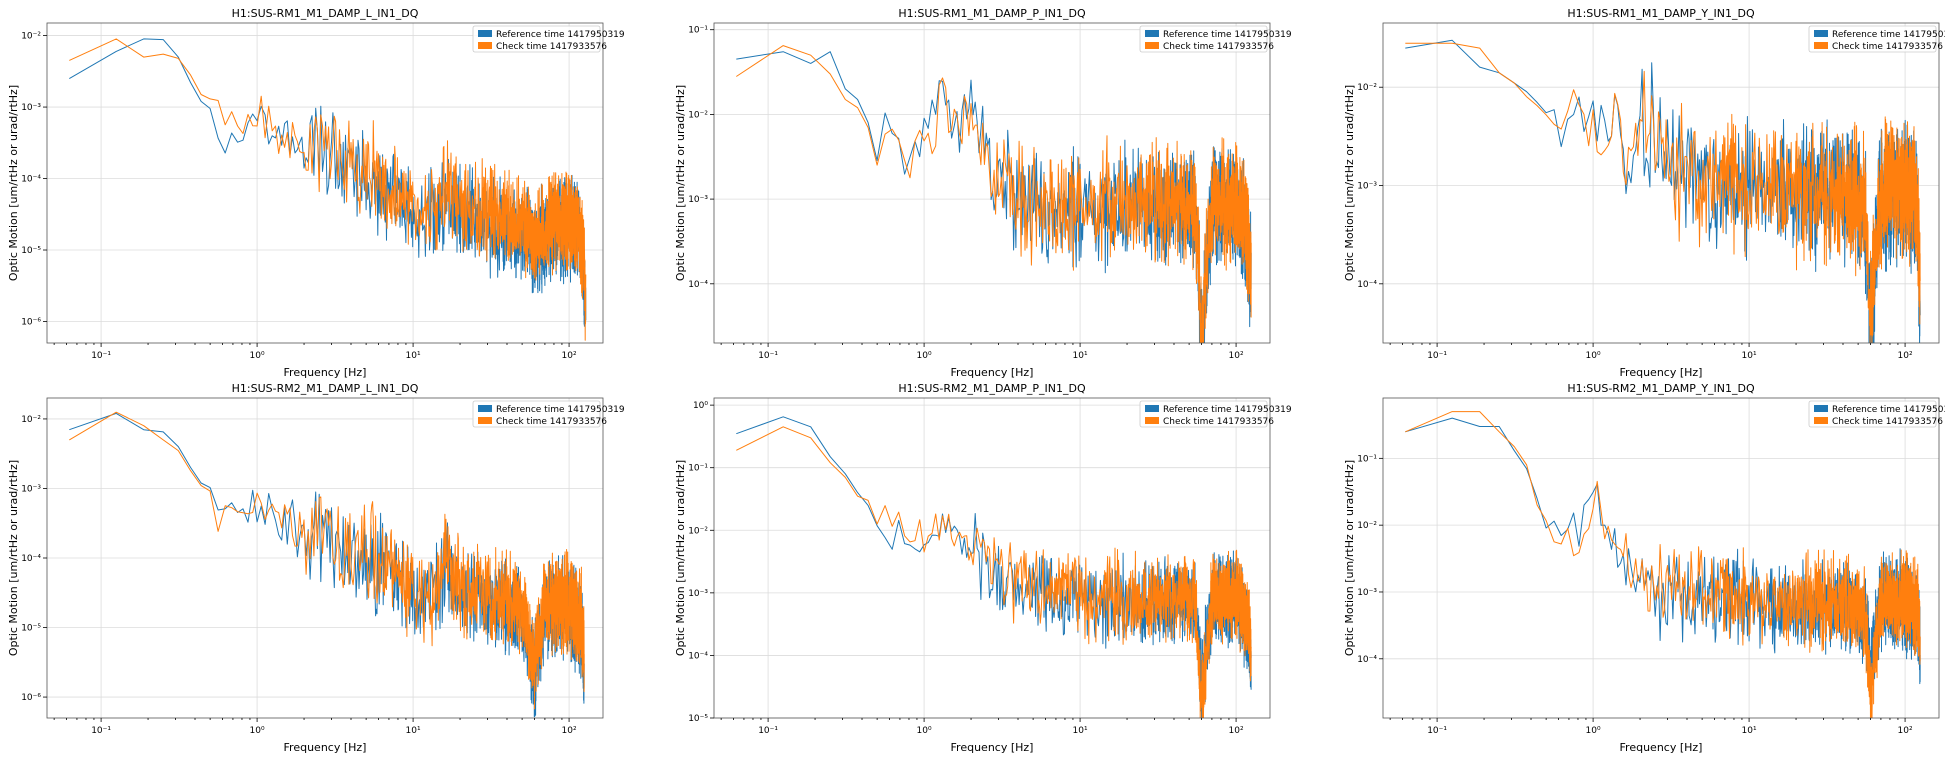  Describe the element at coordinates (992, 372) in the screenshot. I see `x-axis-label: Frequency [Hz]` at that location.